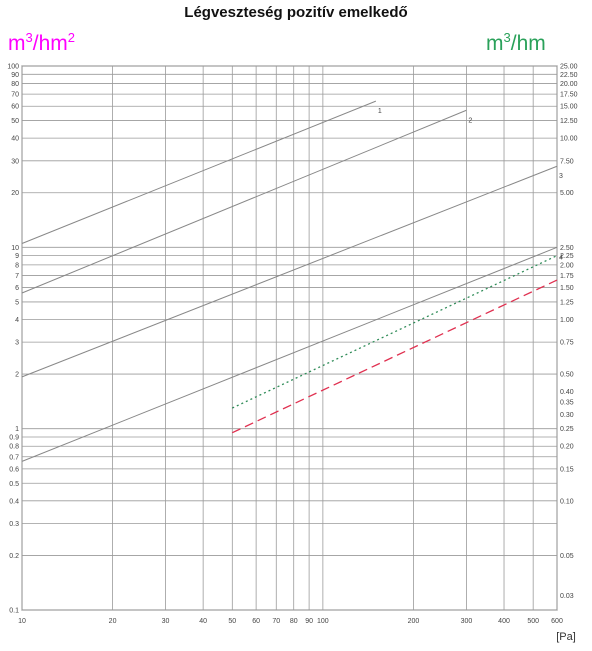  What do you see at coordinates (17, 288) in the screenshot?
I see `y-left-tick-label: 6` at bounding box center [17, 288].